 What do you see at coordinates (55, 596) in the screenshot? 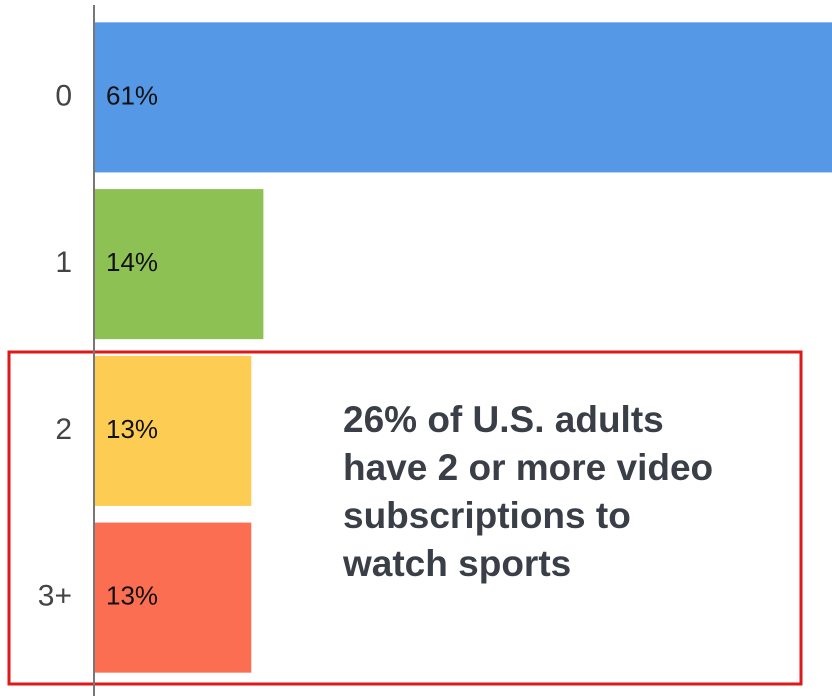
I see `category-label: 3+` at bounding box center [55, 596].